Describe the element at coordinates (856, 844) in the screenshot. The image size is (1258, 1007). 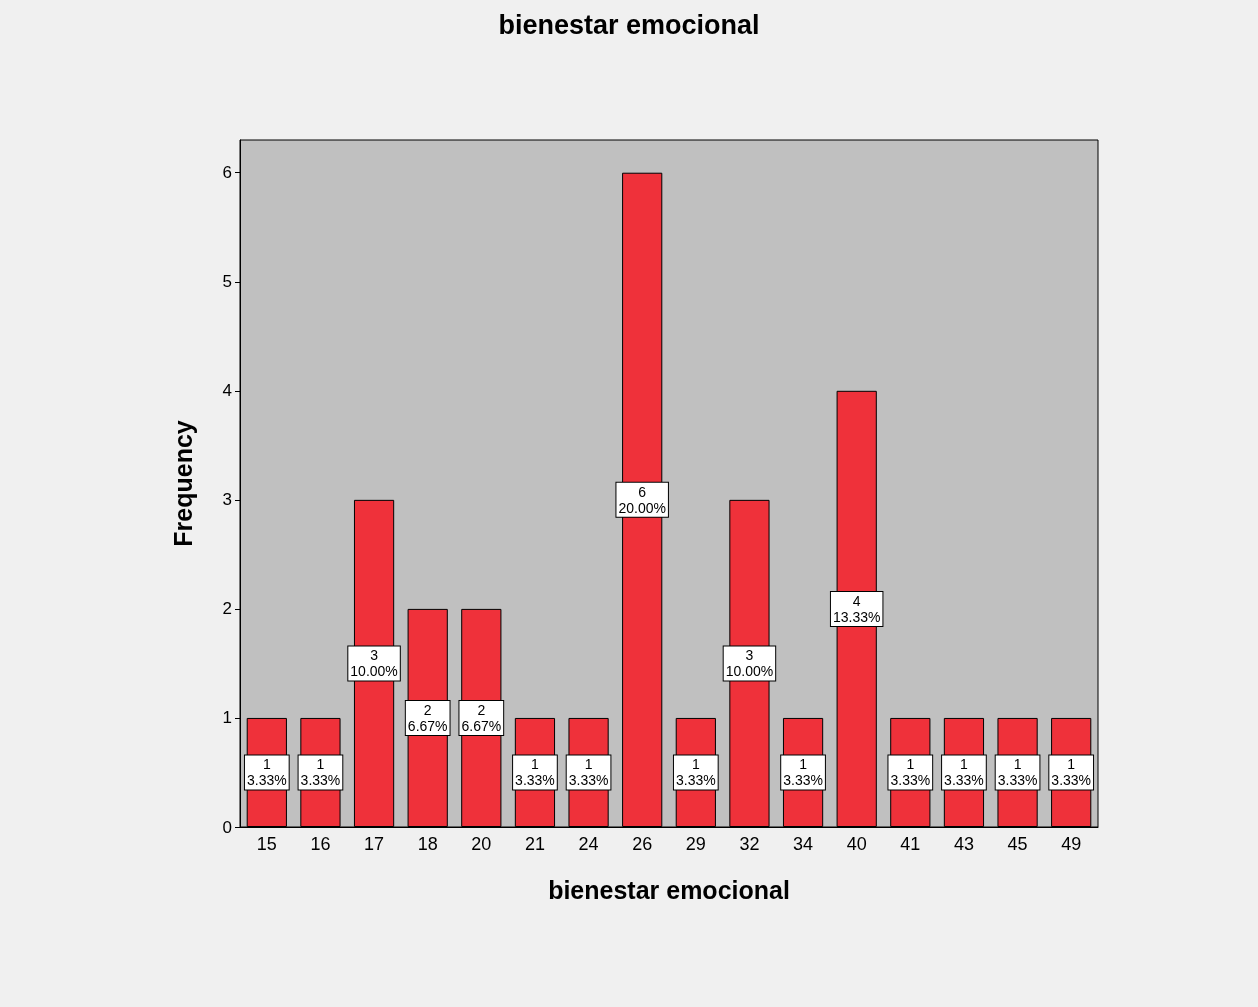
I see `x-tick-label: 40` at that location.